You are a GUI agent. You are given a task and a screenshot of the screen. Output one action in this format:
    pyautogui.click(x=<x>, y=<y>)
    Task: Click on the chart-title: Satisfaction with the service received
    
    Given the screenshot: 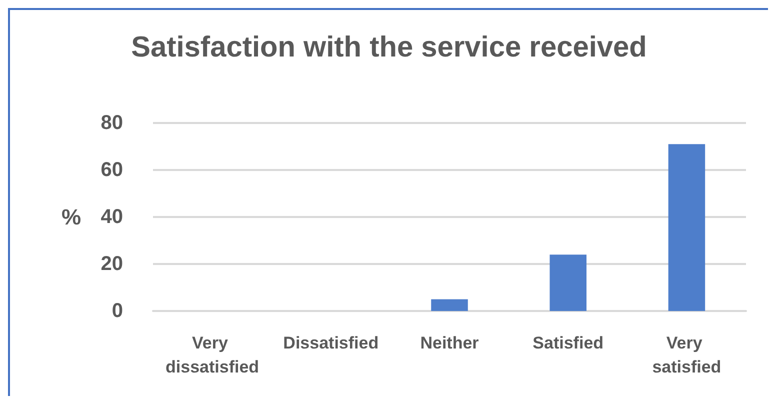 What is the action you would take?
    pyautogui.click(x=389, y=48)
    